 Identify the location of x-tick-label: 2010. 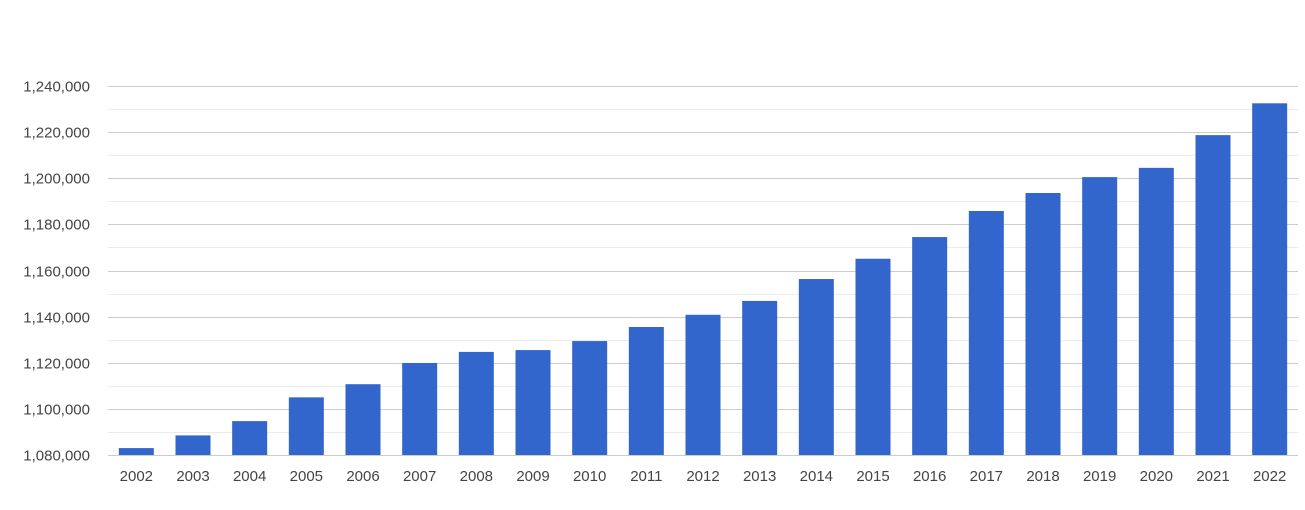
(589, 476).